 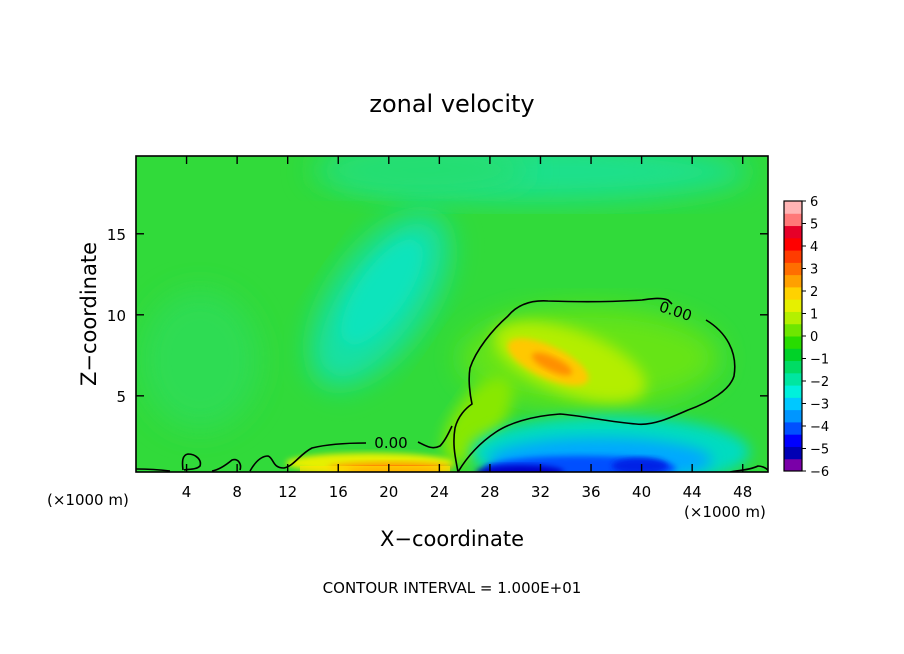 I want to click on colorbar-label: −5, so click(x=819, y=450).